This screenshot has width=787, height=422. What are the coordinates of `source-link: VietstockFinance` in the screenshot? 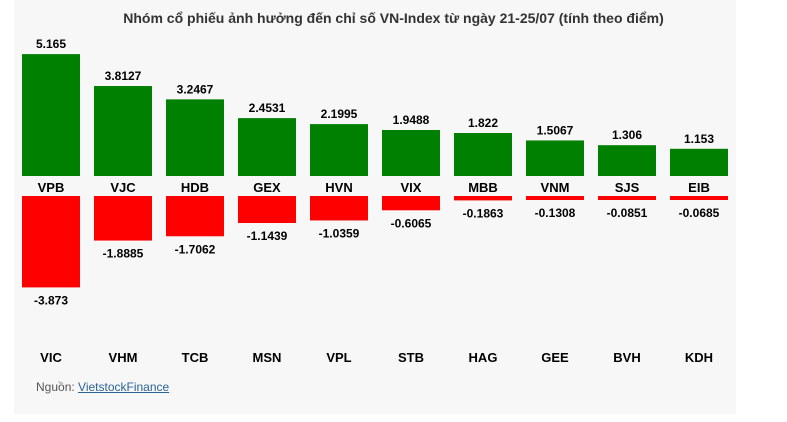 It's located at (124, 387).